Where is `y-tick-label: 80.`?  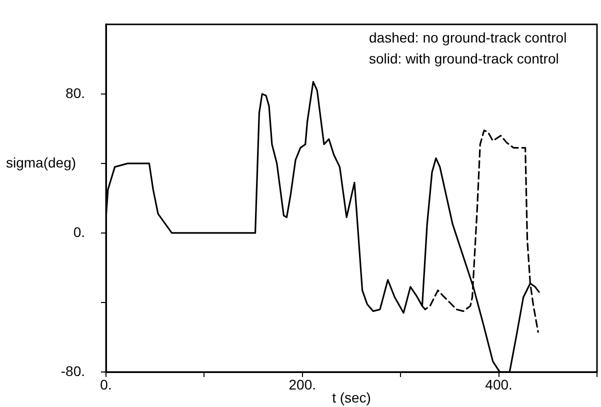 y-tick-label: 80. is located at coordinates (75, 92).